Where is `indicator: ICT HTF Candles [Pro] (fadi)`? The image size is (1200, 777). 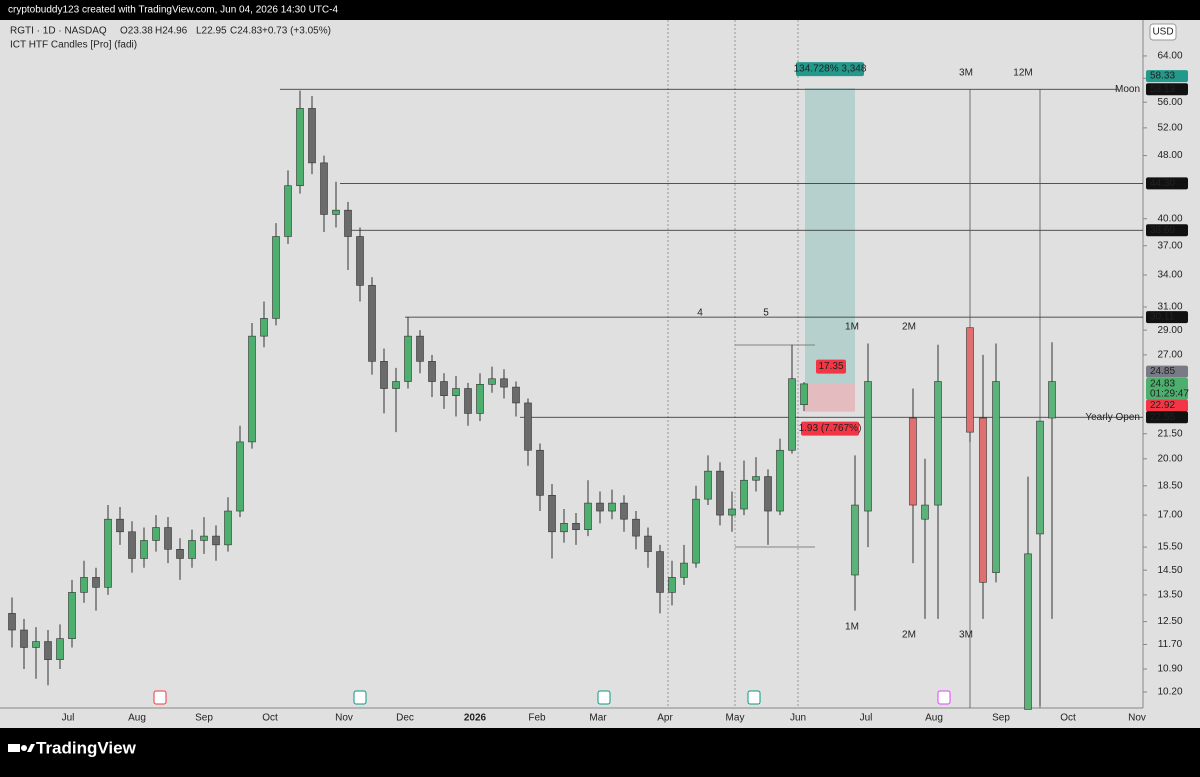 indicator: ICT HTF Candles [Pro] (fadi) is located at coordinates (73, 45).